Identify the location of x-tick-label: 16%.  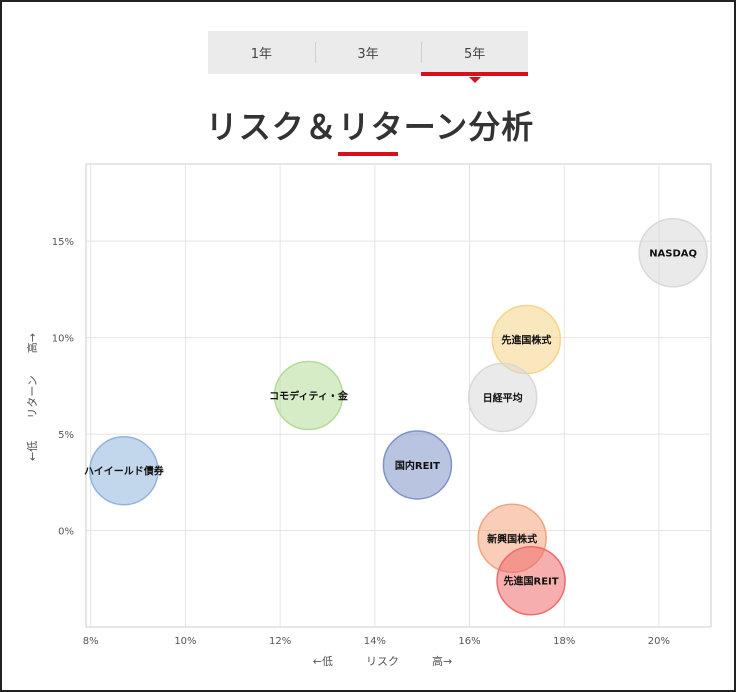
(469, 641).